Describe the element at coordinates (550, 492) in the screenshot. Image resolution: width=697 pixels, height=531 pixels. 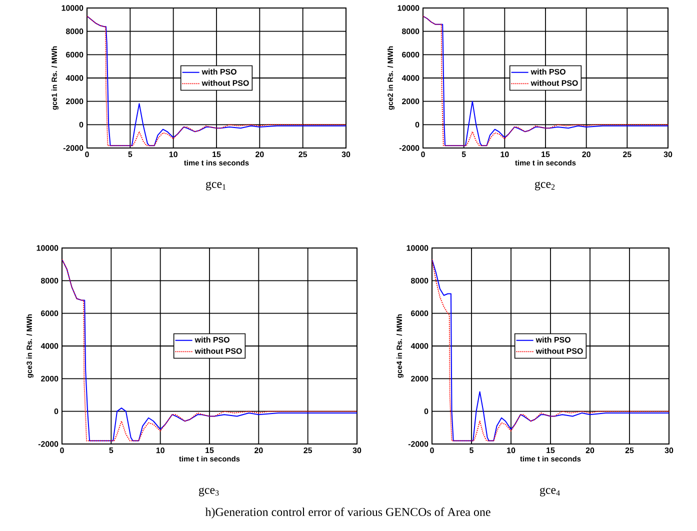
I see `text: gce$_{4}$` at that location.